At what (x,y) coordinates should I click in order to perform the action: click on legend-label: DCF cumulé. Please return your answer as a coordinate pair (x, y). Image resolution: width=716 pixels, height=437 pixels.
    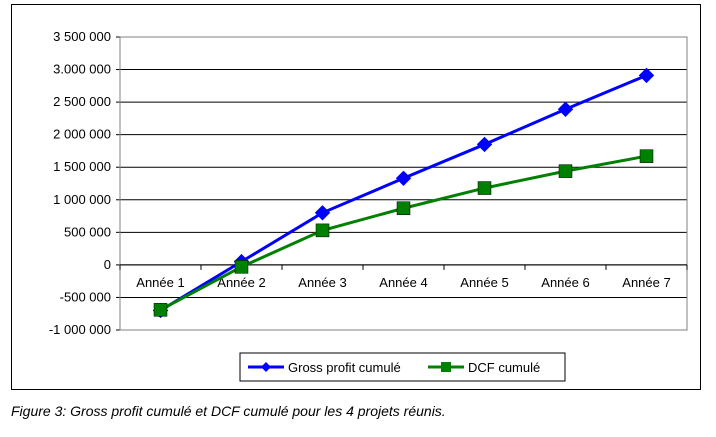
    Looking at the image, I should click on (504, 367).